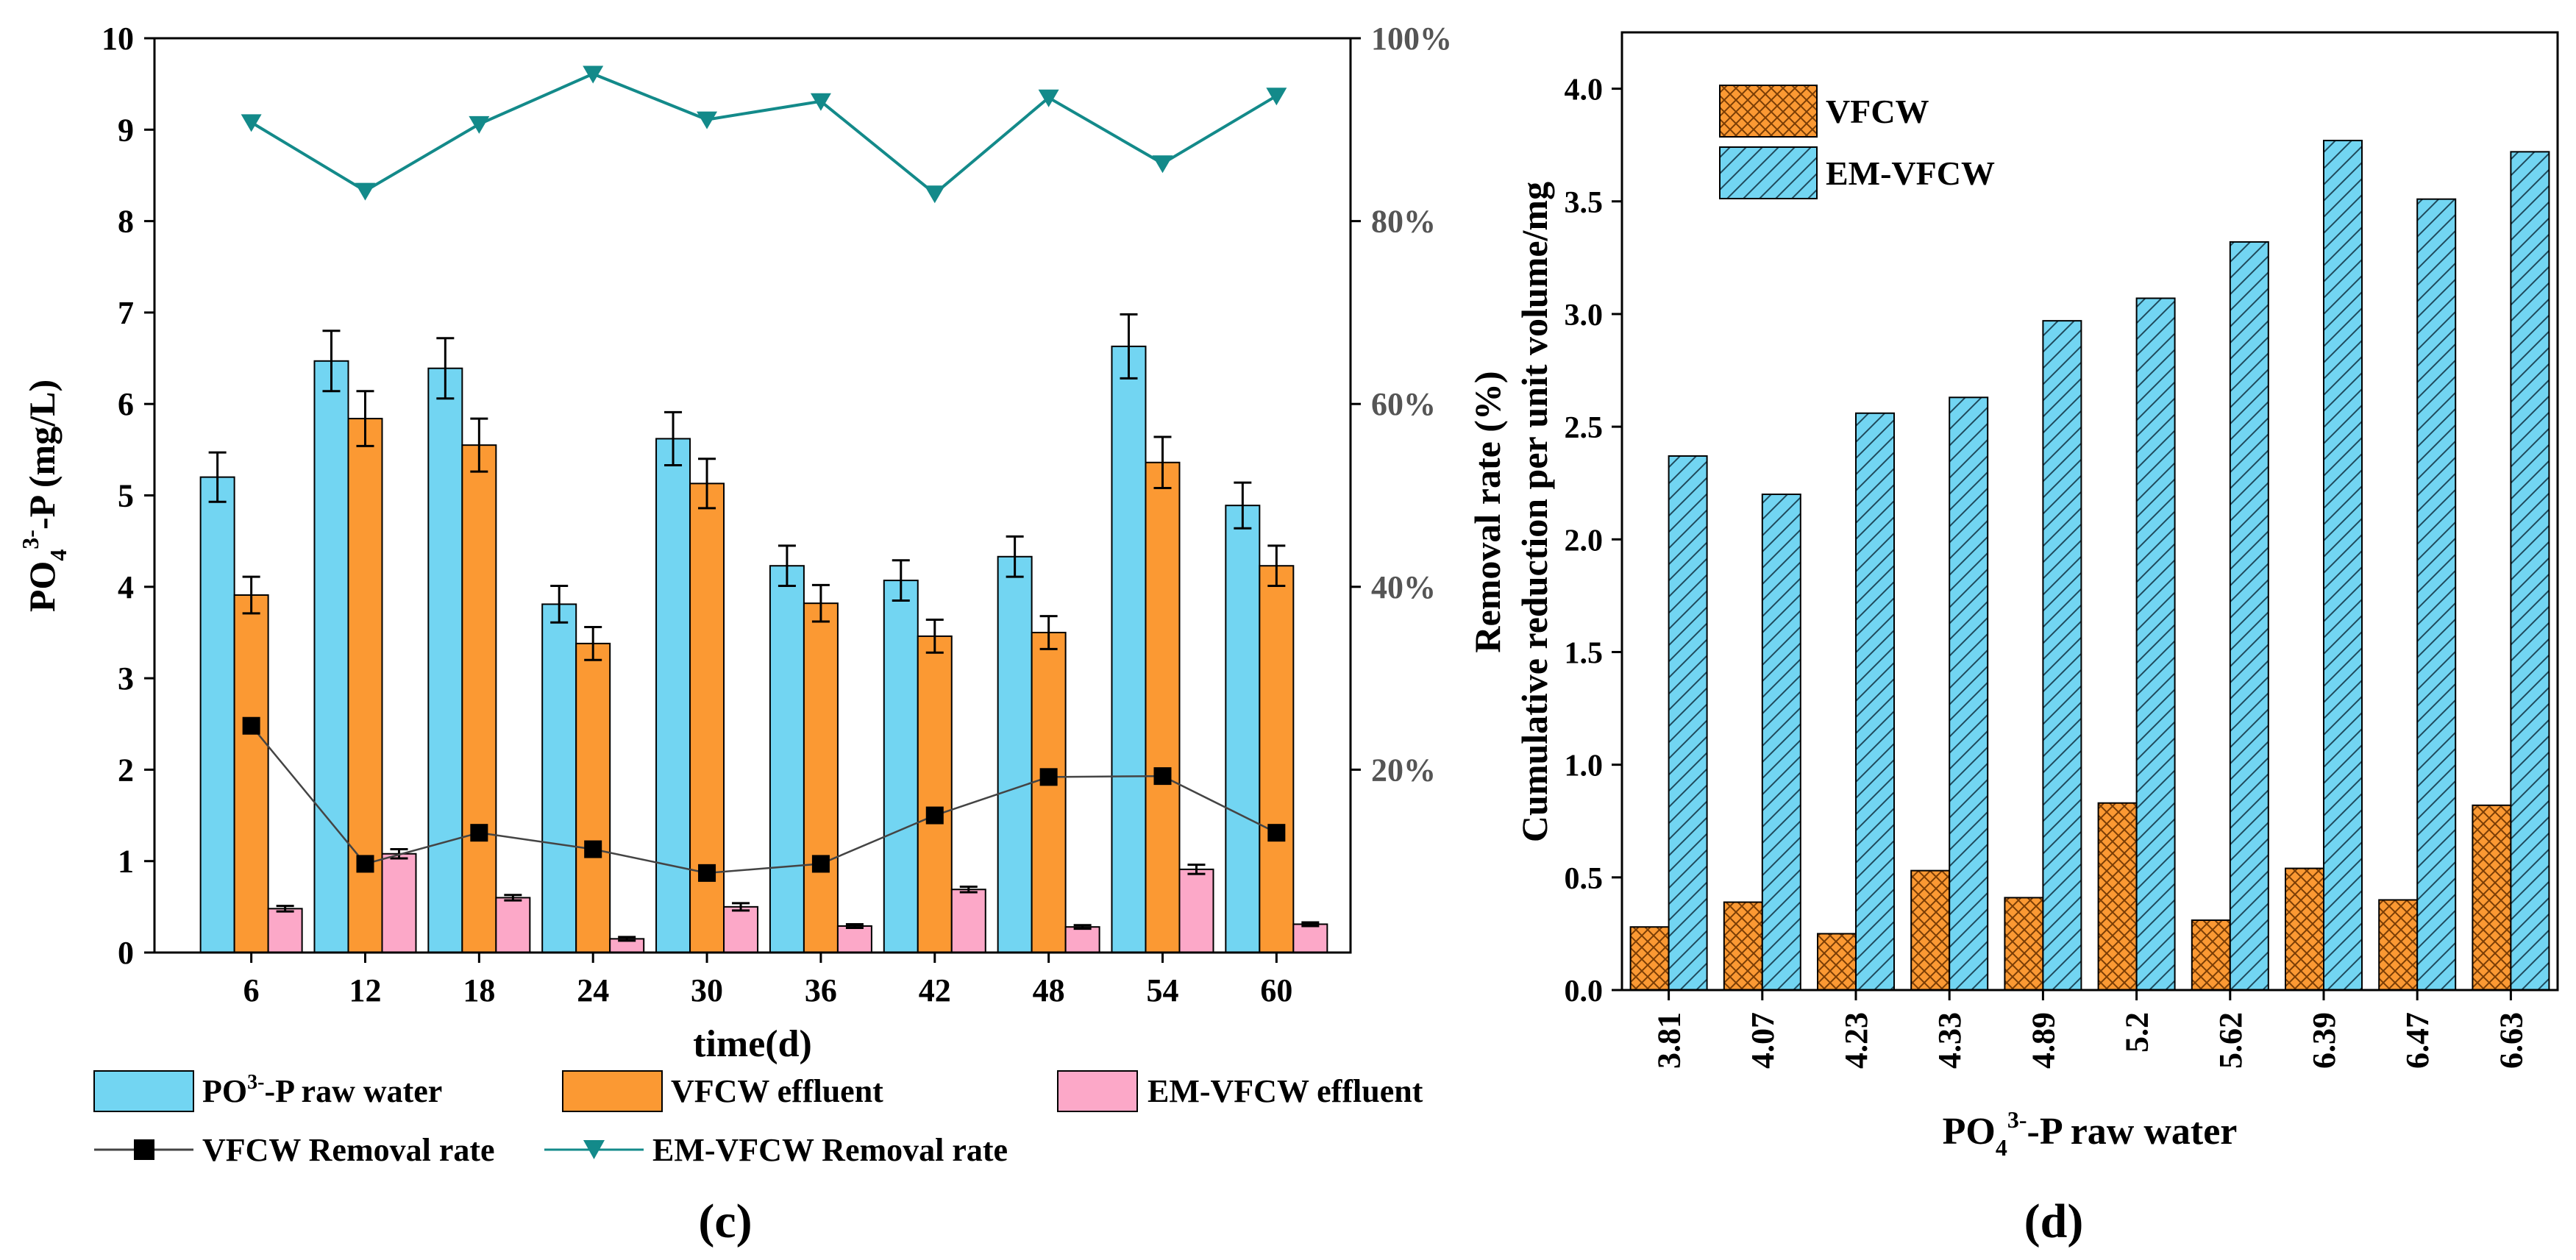 This screenshot has width=2576, height=1260. What do you see at coordinates (2155, 644) in the screenshot?
I see `bar-EM-VFCW-5.2` at bounding box center [2155, 644].